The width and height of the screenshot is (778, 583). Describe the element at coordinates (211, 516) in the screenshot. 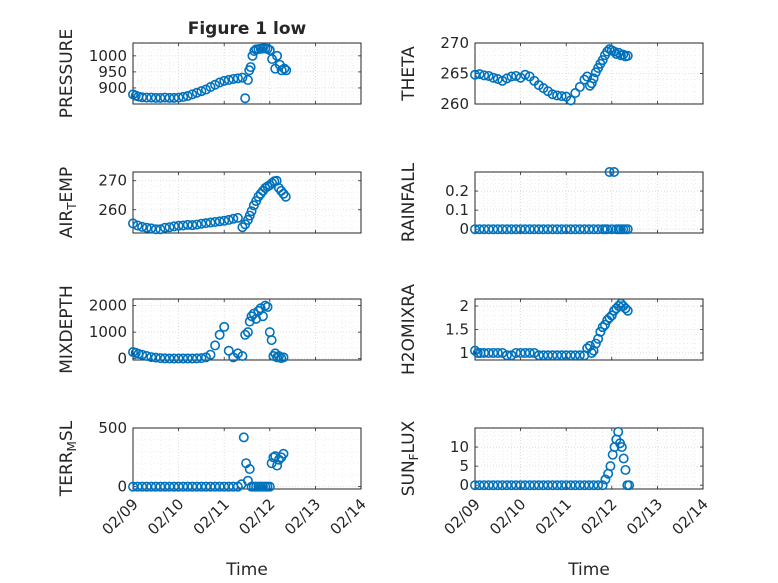

I see `x-tick-label: 02/11` at that location.